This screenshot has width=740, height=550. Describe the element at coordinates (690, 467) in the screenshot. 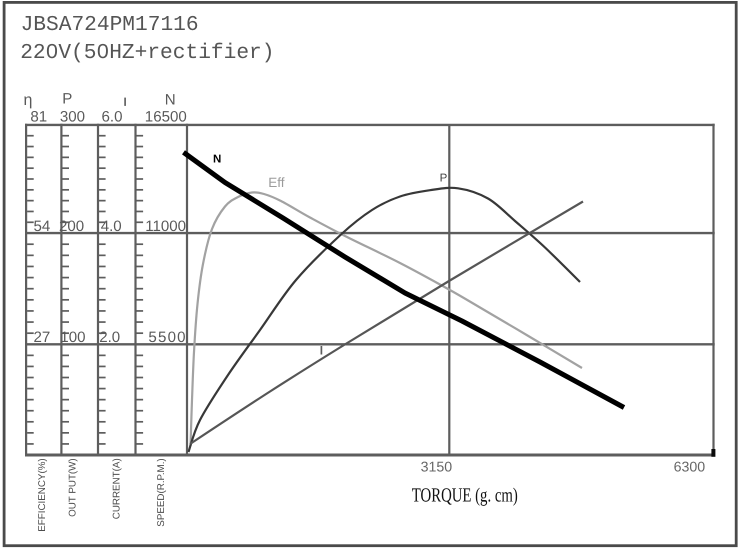

I see `svg-text: 6300` at that location.